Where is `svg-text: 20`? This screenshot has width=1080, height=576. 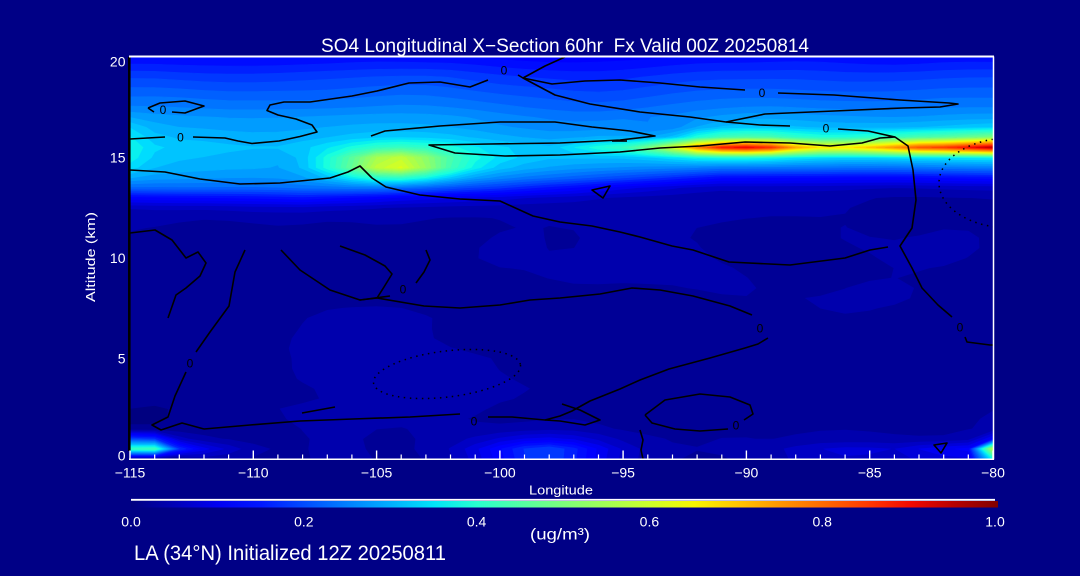
svg-text: 20 is located at coordinates (118, 62).